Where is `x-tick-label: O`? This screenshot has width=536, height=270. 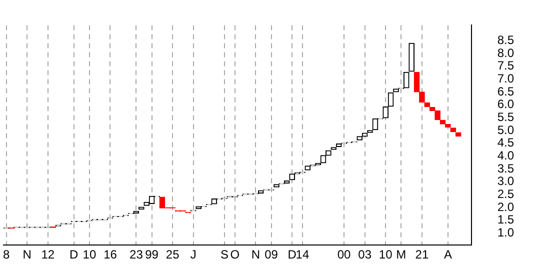 x-tick-label: O is located at coordinates (235, 254).